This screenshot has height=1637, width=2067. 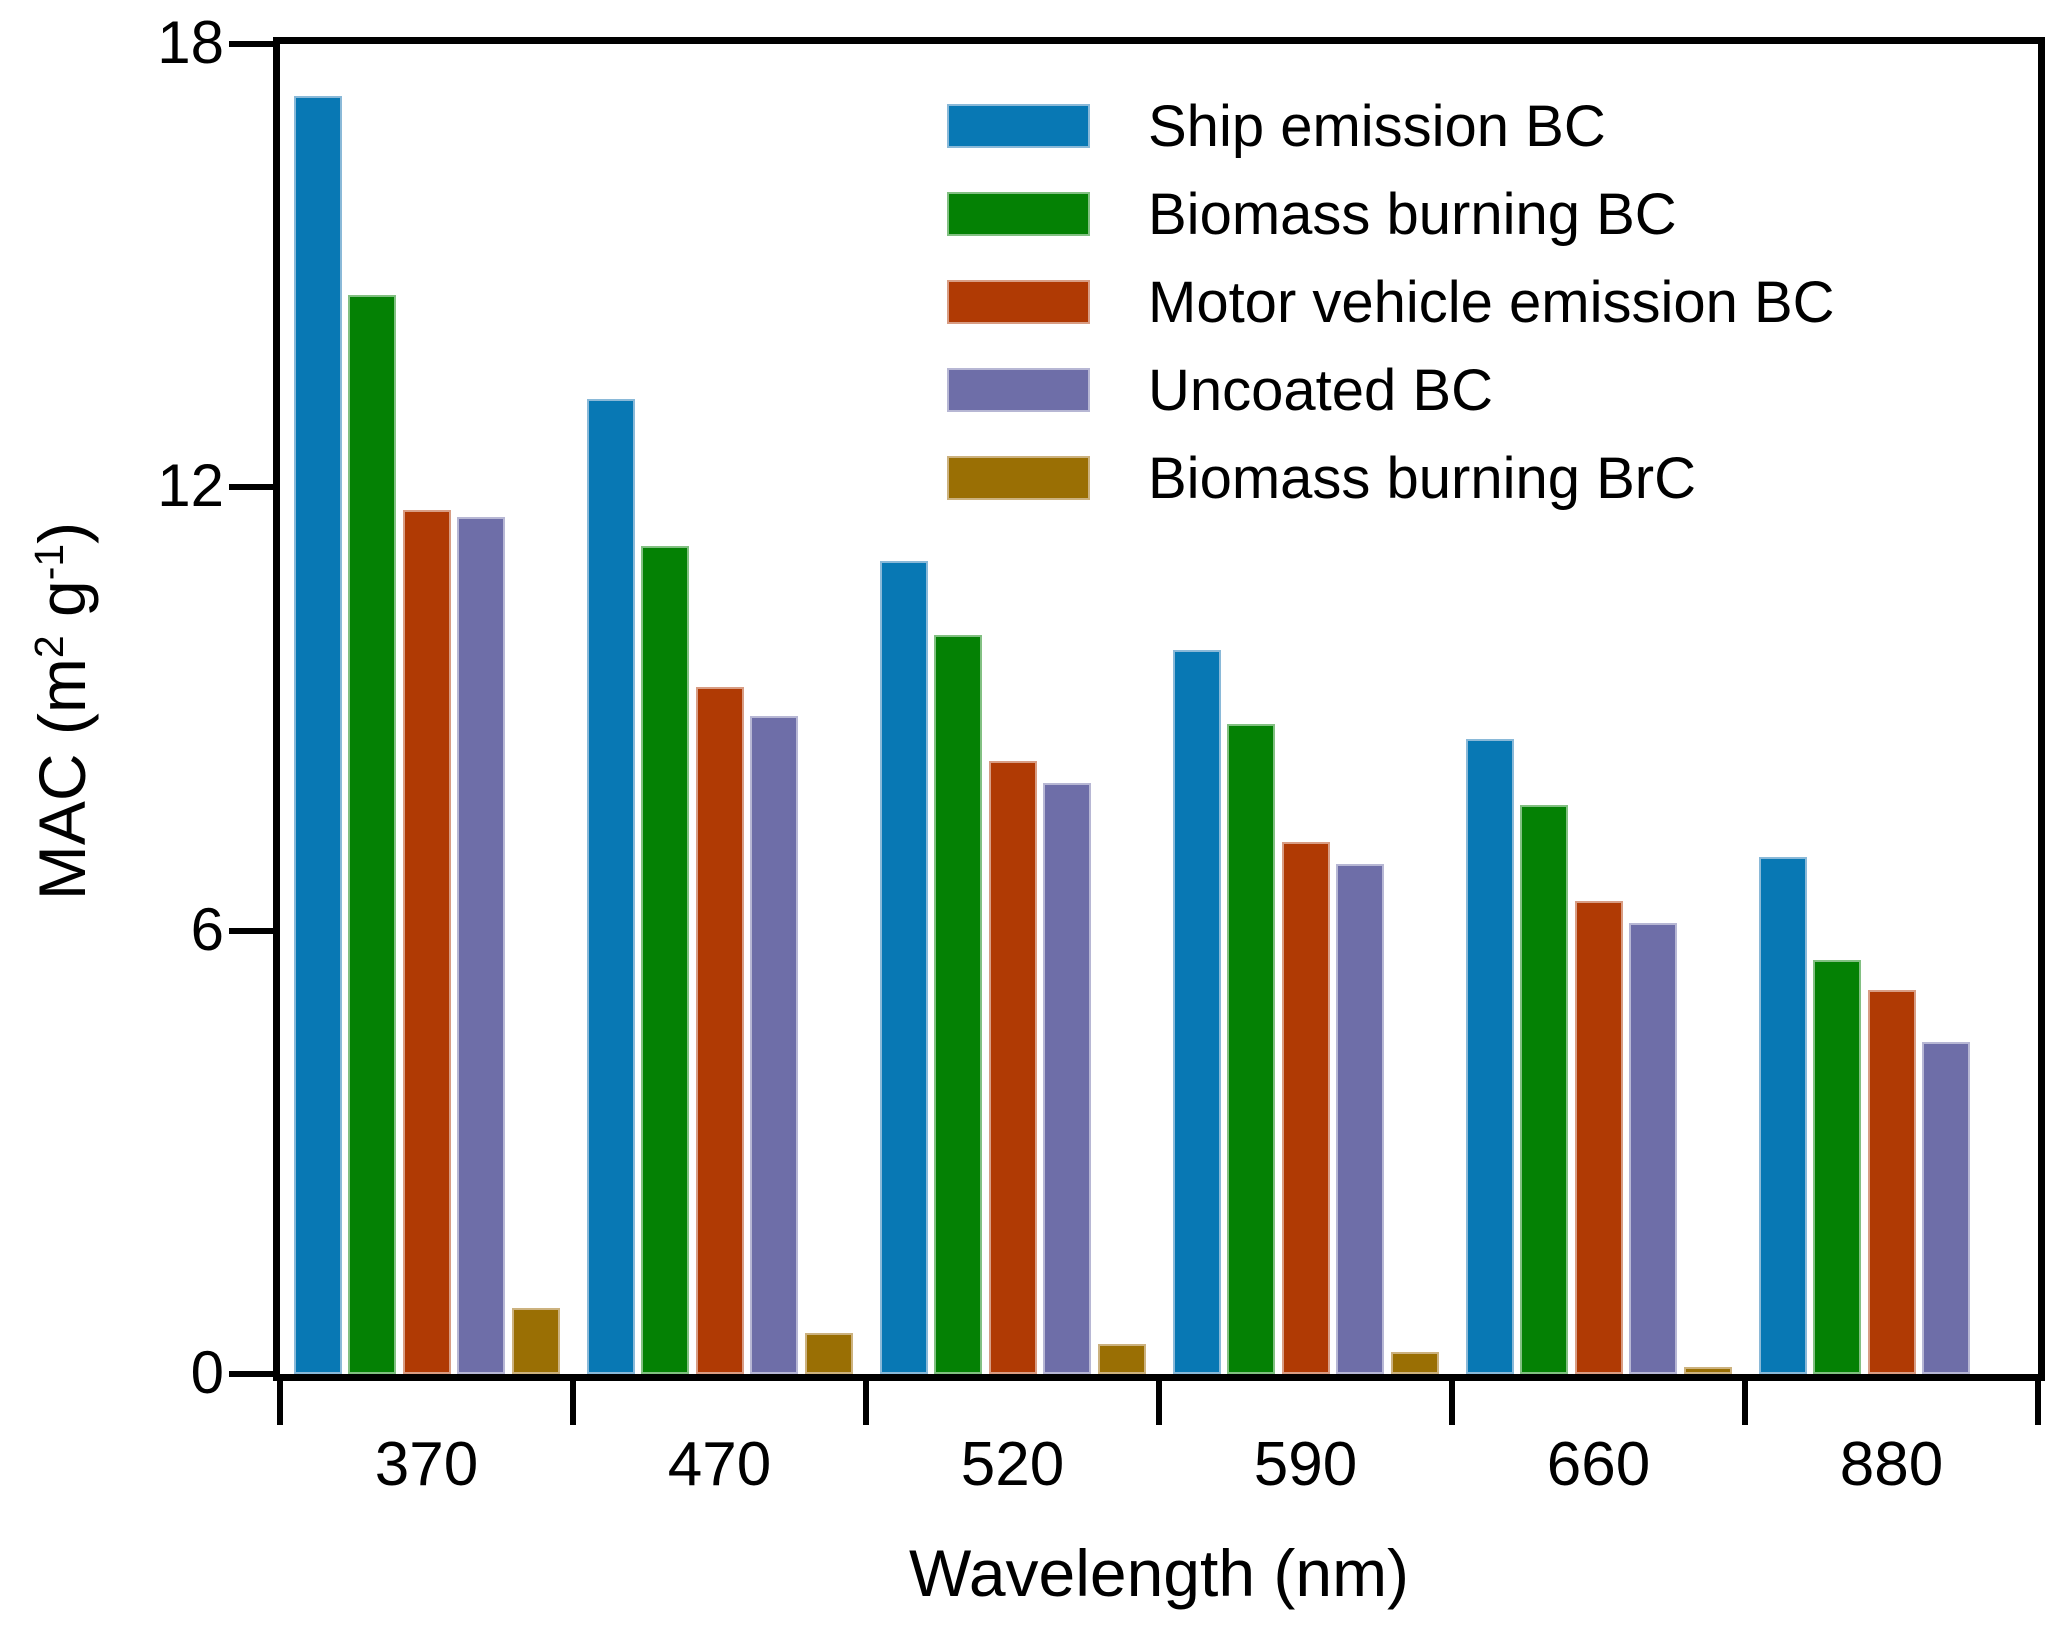 I want to click on x-tick-label-470: 470, so click(x=719, y=1464).